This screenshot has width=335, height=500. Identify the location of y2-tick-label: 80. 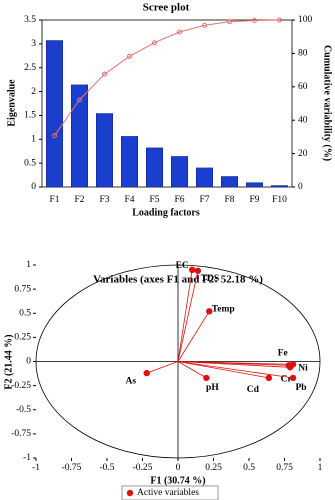
(303, 54).